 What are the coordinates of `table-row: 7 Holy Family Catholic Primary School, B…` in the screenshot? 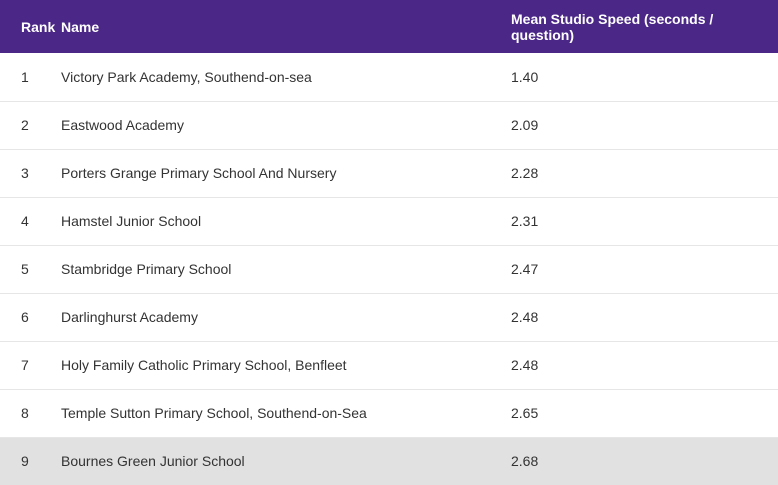 It's located at (389, 365).